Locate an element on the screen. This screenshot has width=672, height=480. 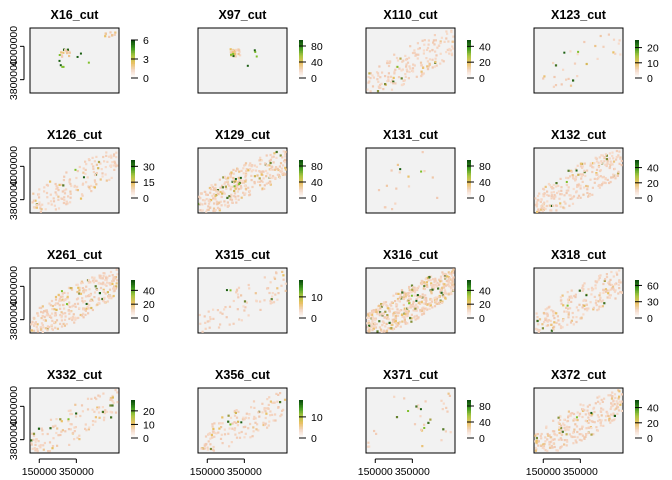
plot-area is located at coordinates (410, 420).